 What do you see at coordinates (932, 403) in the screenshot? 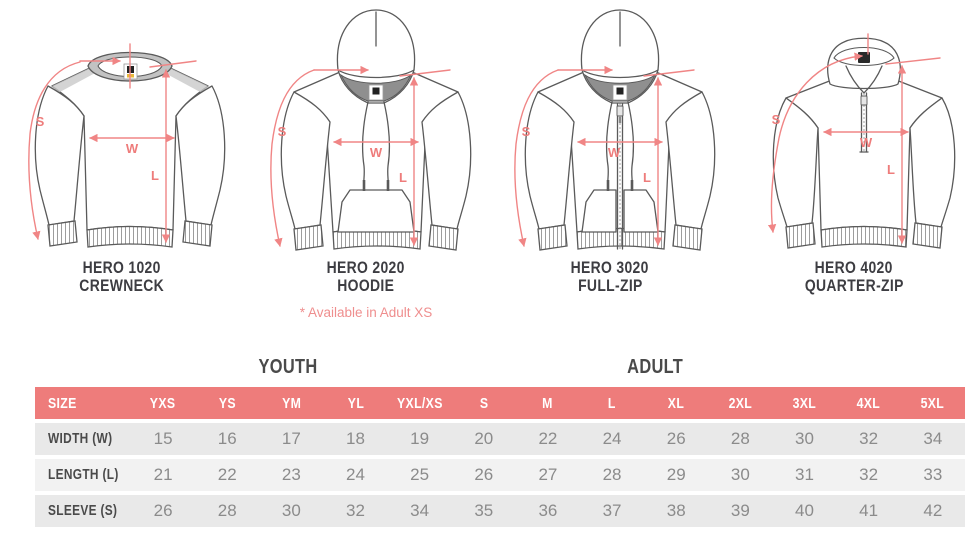
I see `size-column-header: 5XL` at bounding box center [932, 403].